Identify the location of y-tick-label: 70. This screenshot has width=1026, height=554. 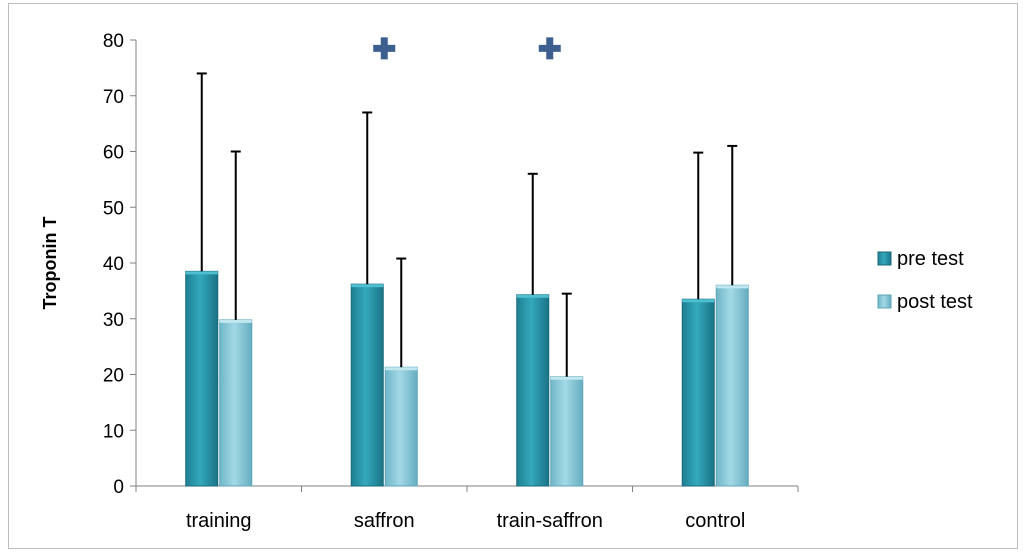
(113, 97).